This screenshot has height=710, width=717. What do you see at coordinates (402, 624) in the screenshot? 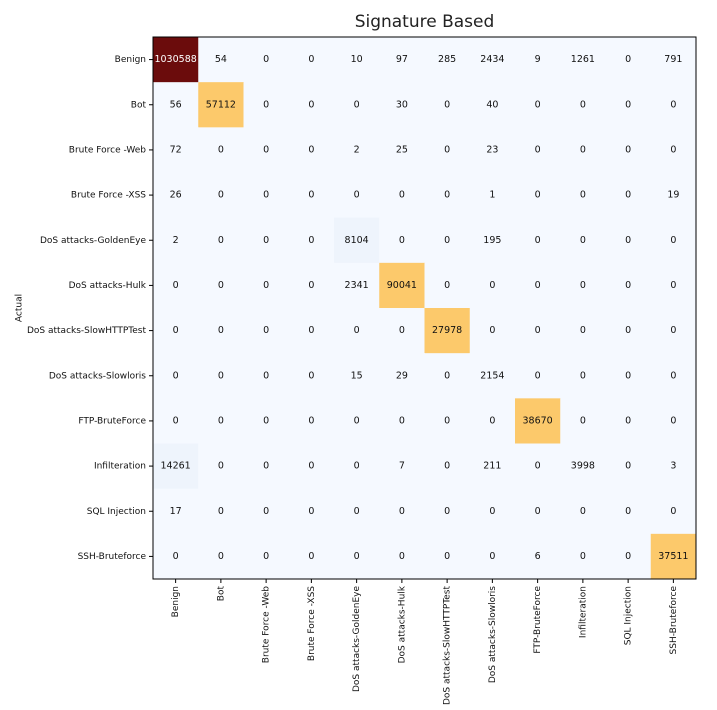
I see `x-tick-label: DoS attacks-Hulk` at bounding box center [402, 624].